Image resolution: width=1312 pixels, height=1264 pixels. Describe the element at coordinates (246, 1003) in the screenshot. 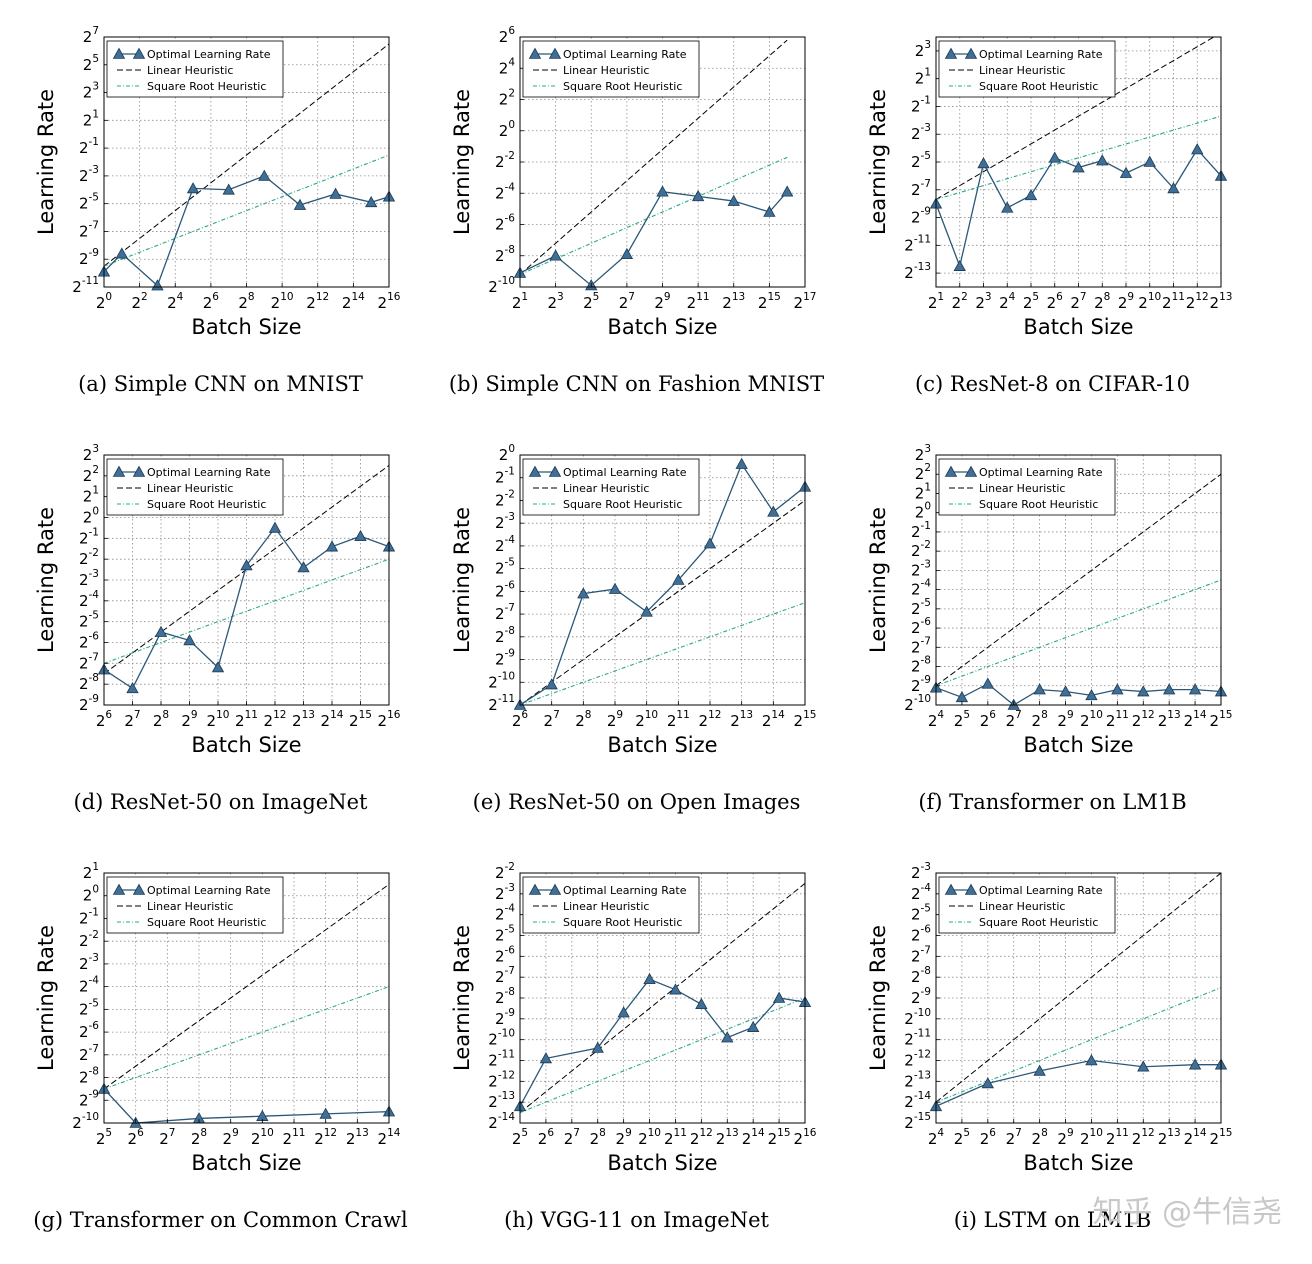

I see `plot-area` at that location.